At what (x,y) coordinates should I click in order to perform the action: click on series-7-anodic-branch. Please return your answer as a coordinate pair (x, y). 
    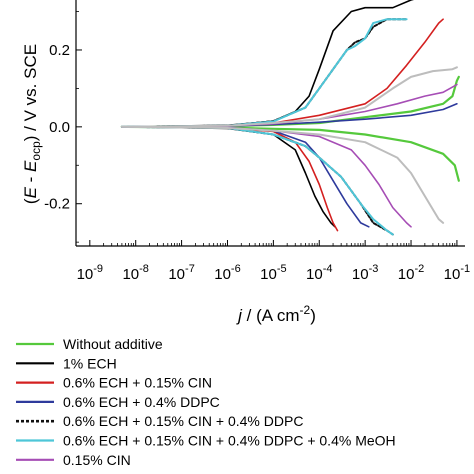
    Looking at the image, I should click on (289, 97).